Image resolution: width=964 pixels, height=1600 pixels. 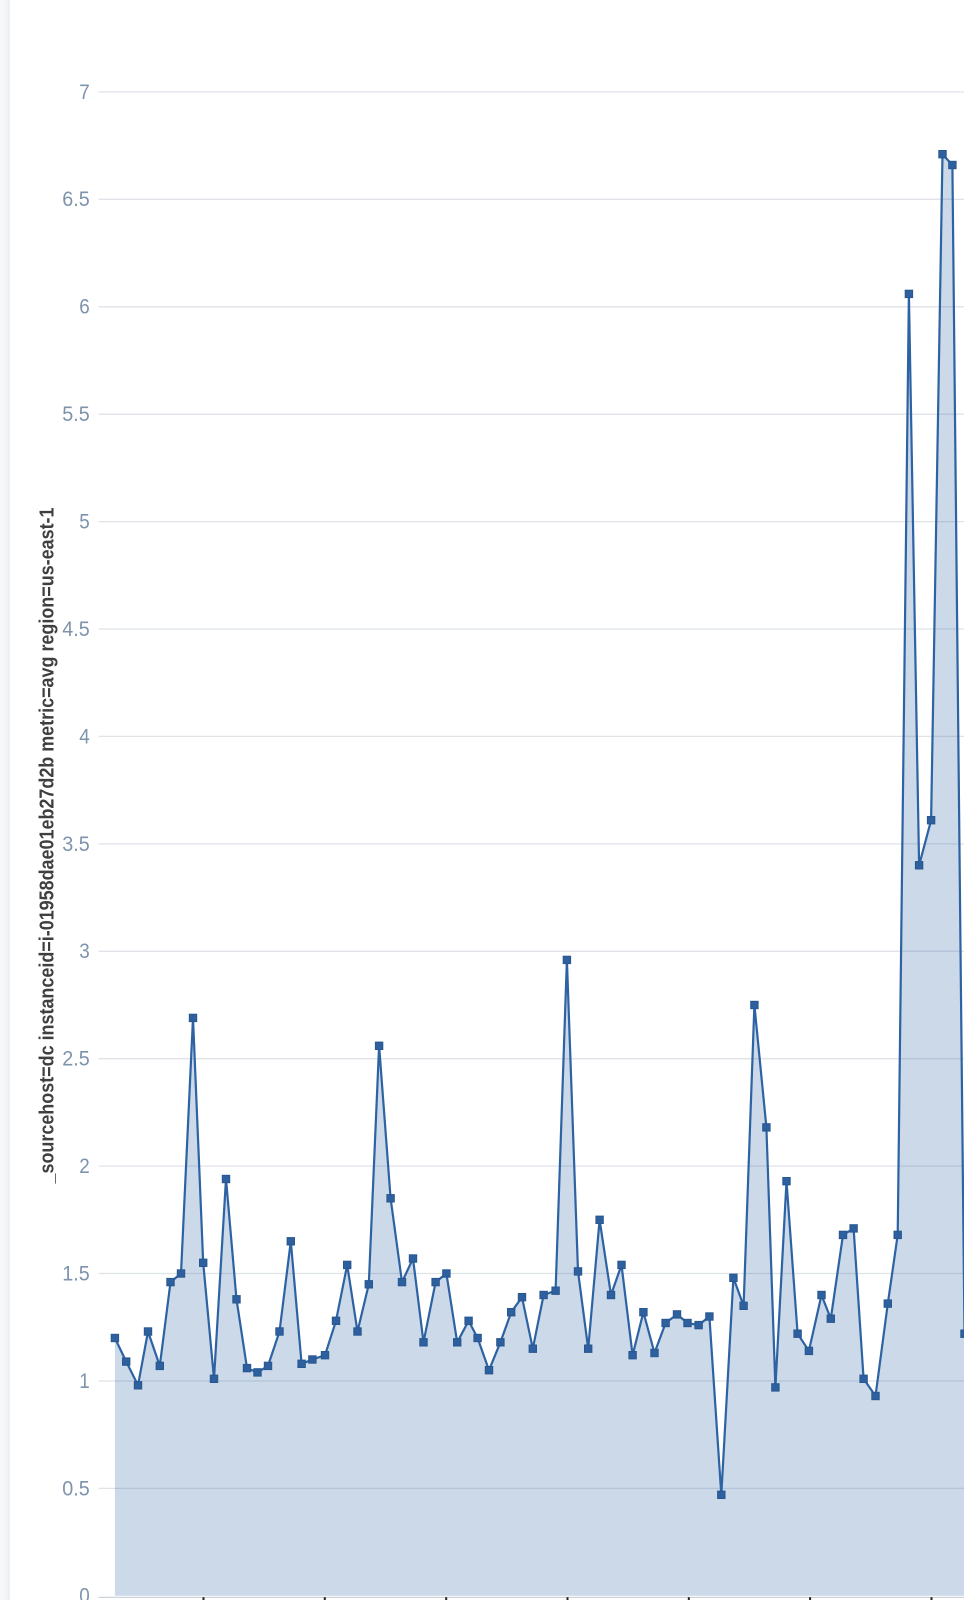 I want to click on svg-text: 3, so click(x=84, y=951).